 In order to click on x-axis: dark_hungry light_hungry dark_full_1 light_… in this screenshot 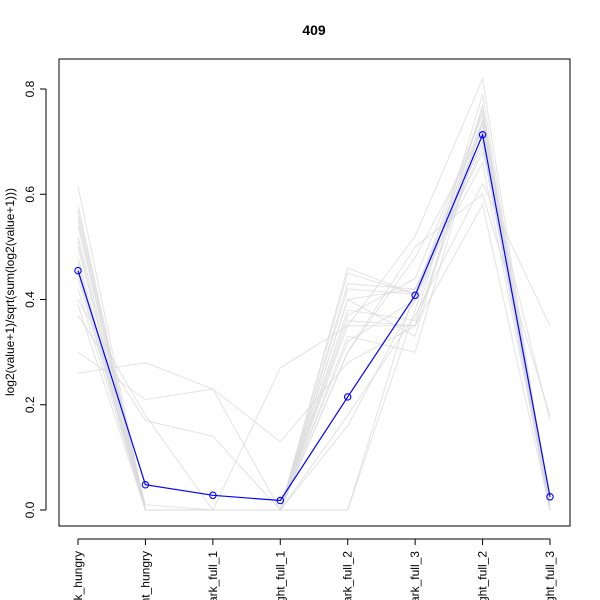, I will do `click(314, 569)`.